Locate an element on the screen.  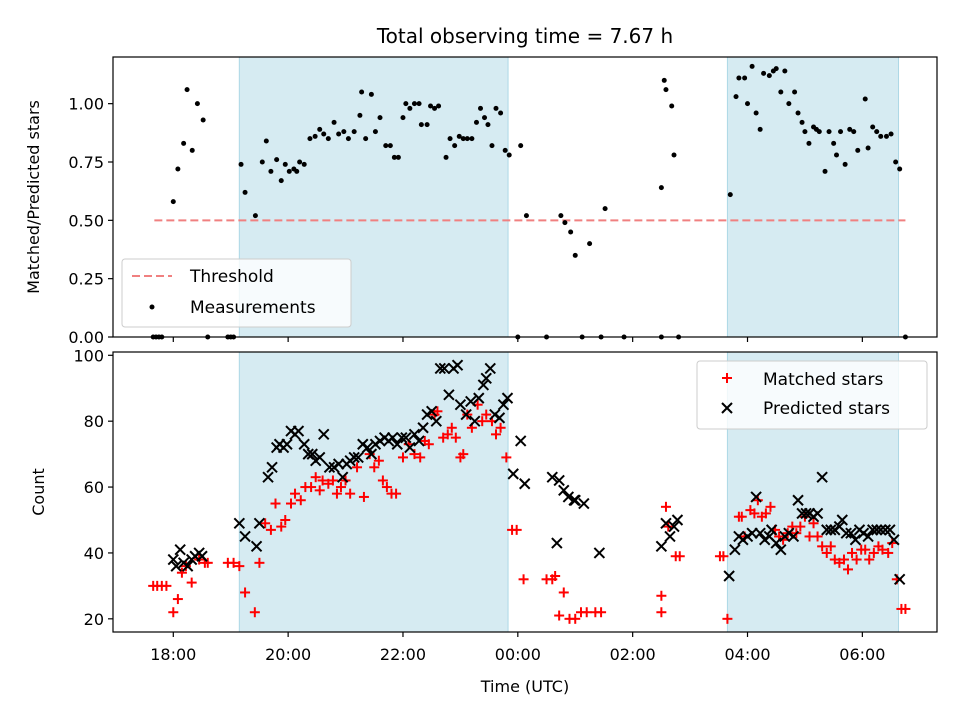
y-tick-label: 60 is located at coordinates (94, 487).